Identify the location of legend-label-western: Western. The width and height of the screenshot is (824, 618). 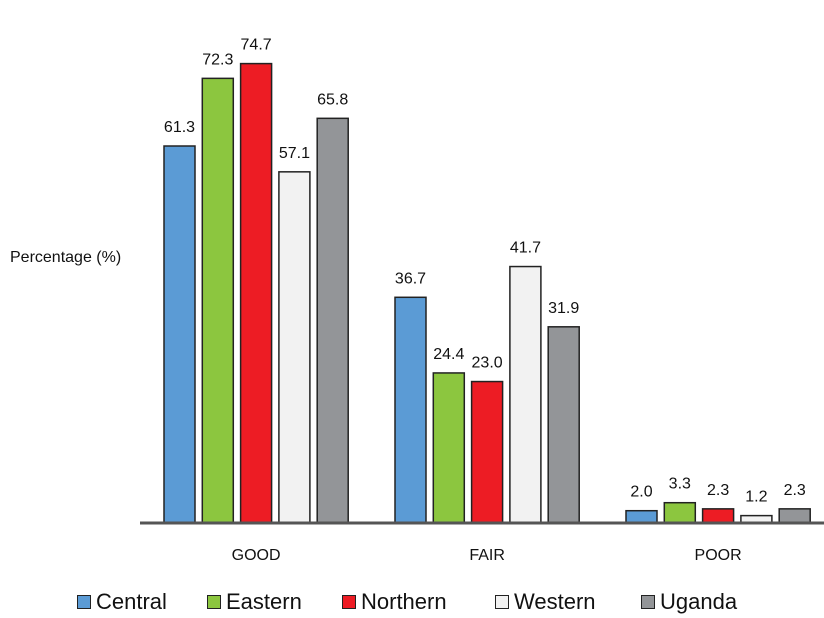
(555, 601).